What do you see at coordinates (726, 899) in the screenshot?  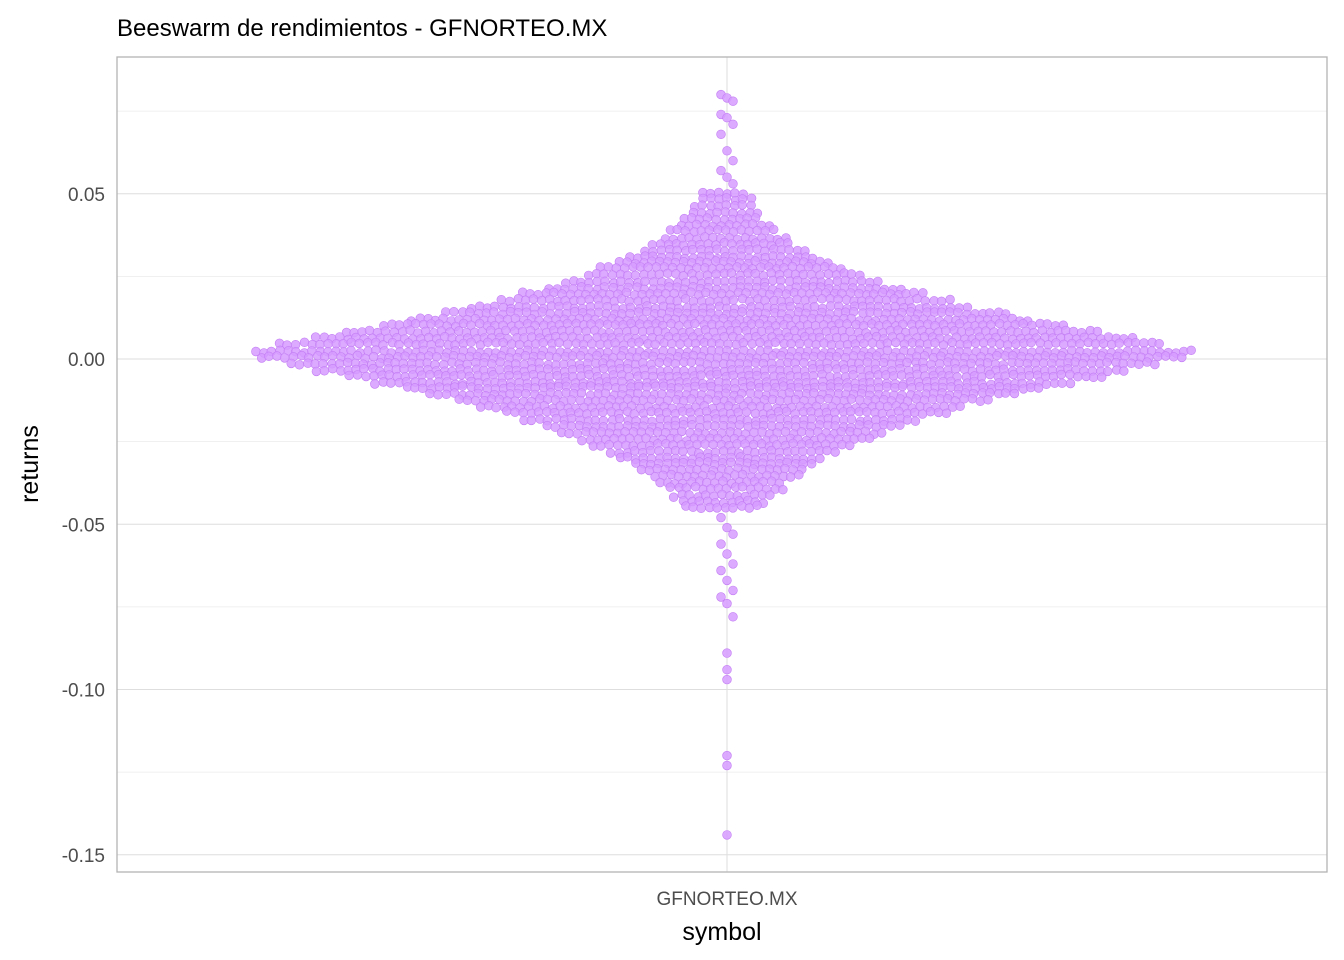 I see `x-axis-ticks: GFNORTEO.MX` at bounding box center [726, 899].